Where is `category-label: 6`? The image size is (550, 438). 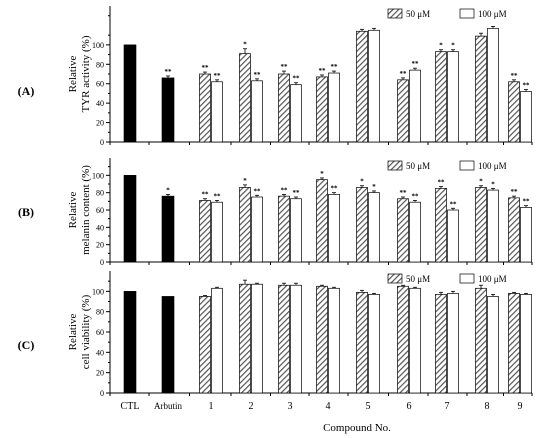 category-label: 6 is located at coordinates (409, 406).